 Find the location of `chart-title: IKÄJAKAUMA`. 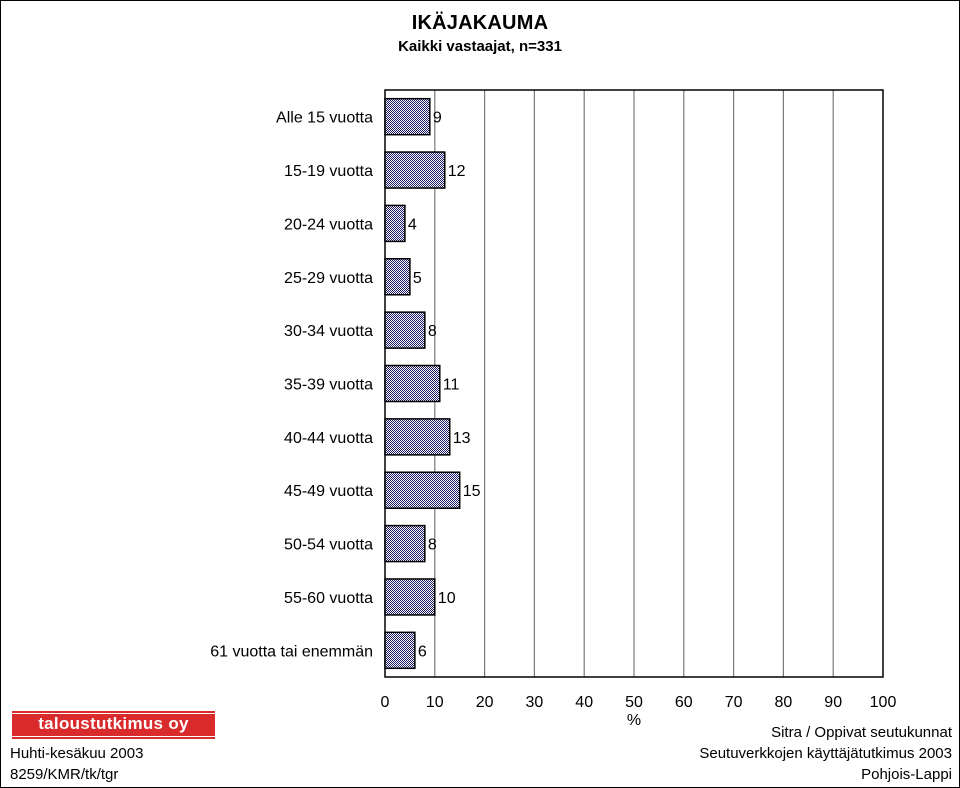

chart-title: IKÄJAKAUMA is located at coordinates (480, 23).